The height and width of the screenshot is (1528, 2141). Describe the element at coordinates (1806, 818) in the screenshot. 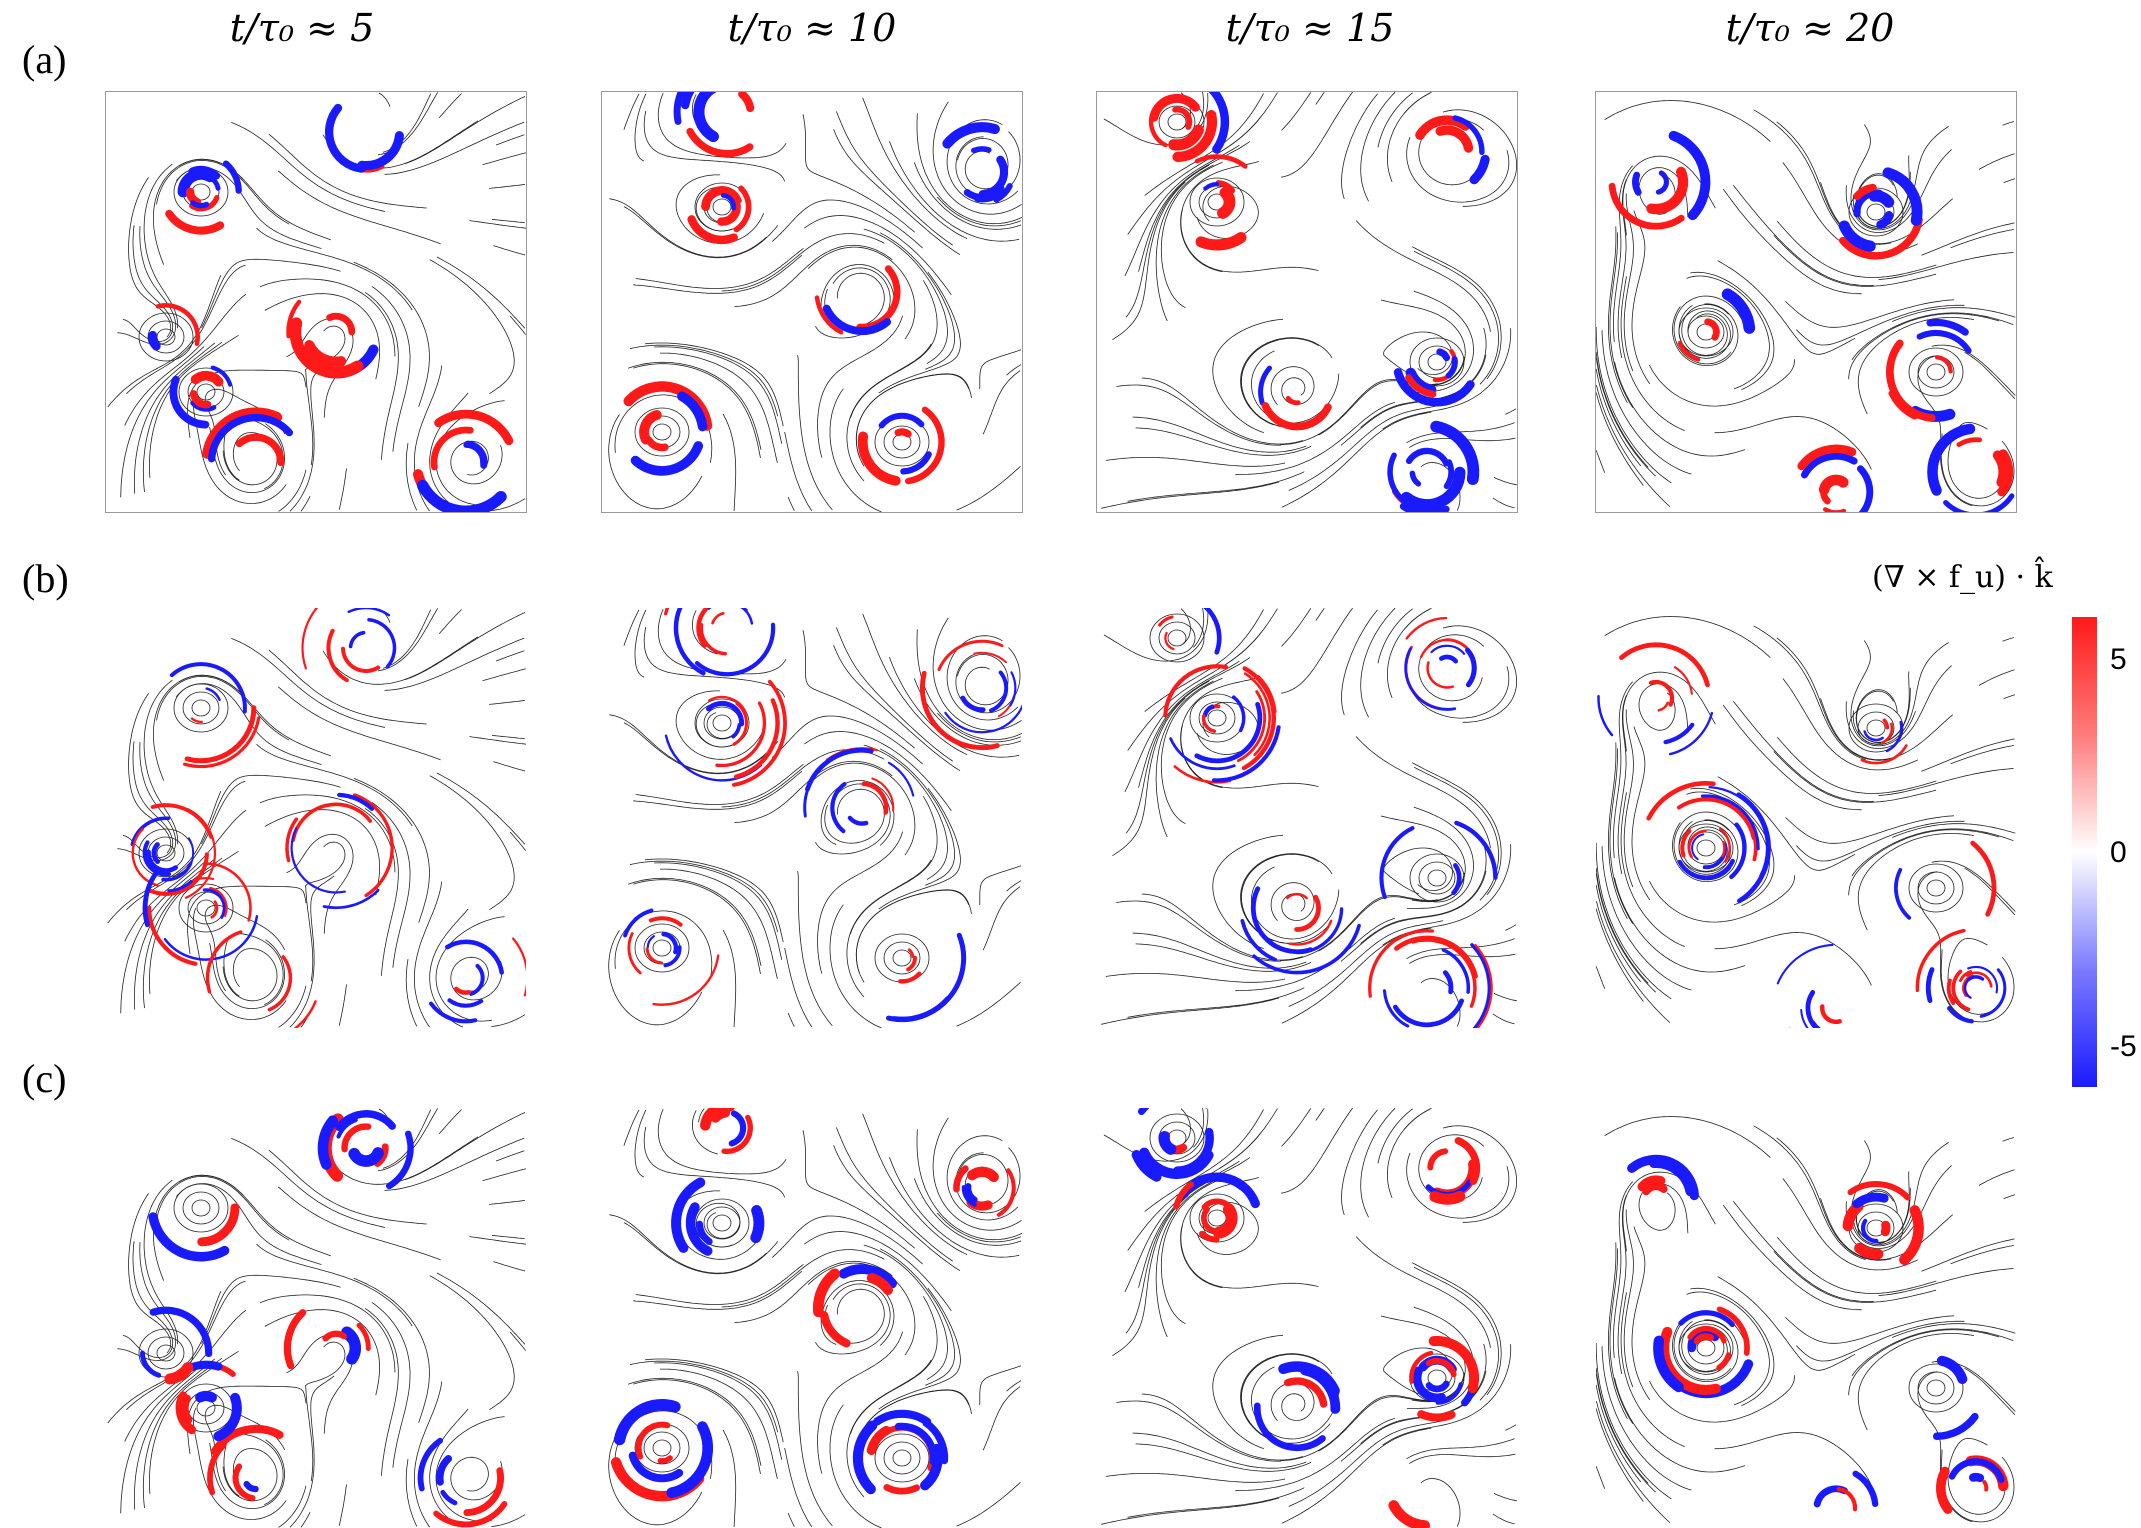

I see `panel-row2-col4` at that location.